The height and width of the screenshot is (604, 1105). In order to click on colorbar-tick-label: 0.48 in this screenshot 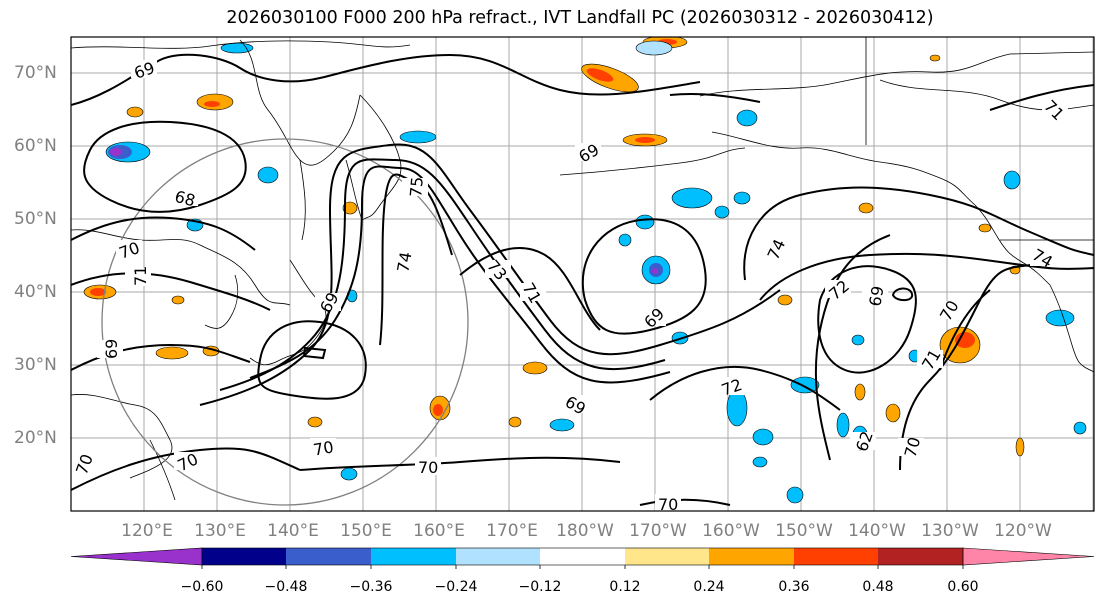, I will do `click(877, 587)`.